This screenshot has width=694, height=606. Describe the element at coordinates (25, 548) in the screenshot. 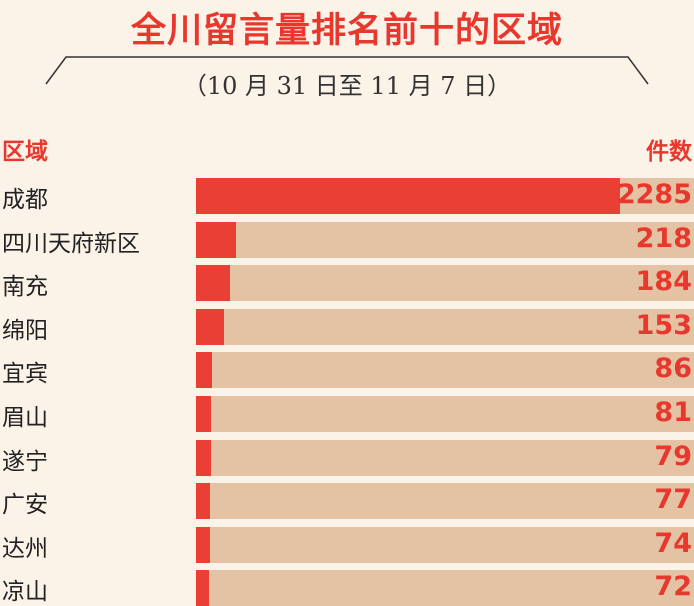

I see `region-label: 达州` at that location.